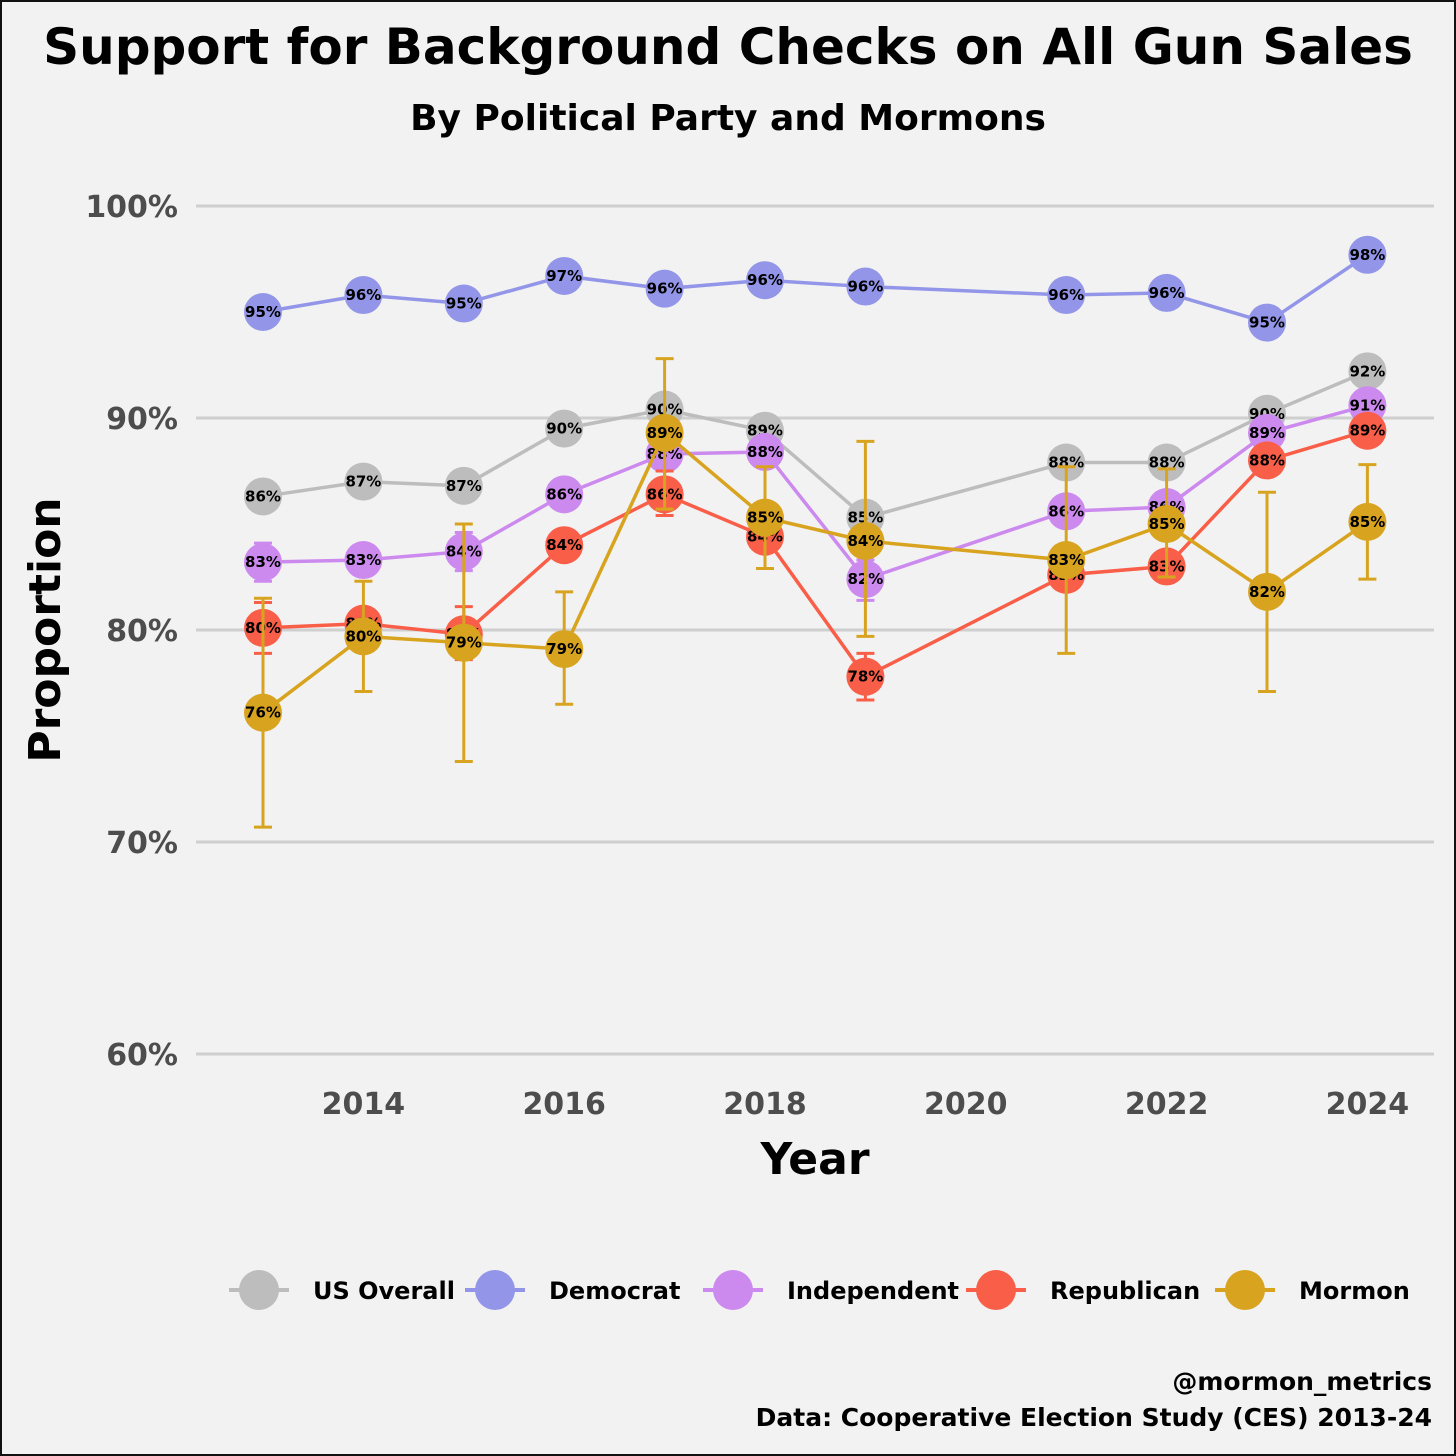  I want to click on series-democrat: 95% 96% 95% 97% 96% 96% 96% 96% 96% 95% 98%, so click(815, 288).